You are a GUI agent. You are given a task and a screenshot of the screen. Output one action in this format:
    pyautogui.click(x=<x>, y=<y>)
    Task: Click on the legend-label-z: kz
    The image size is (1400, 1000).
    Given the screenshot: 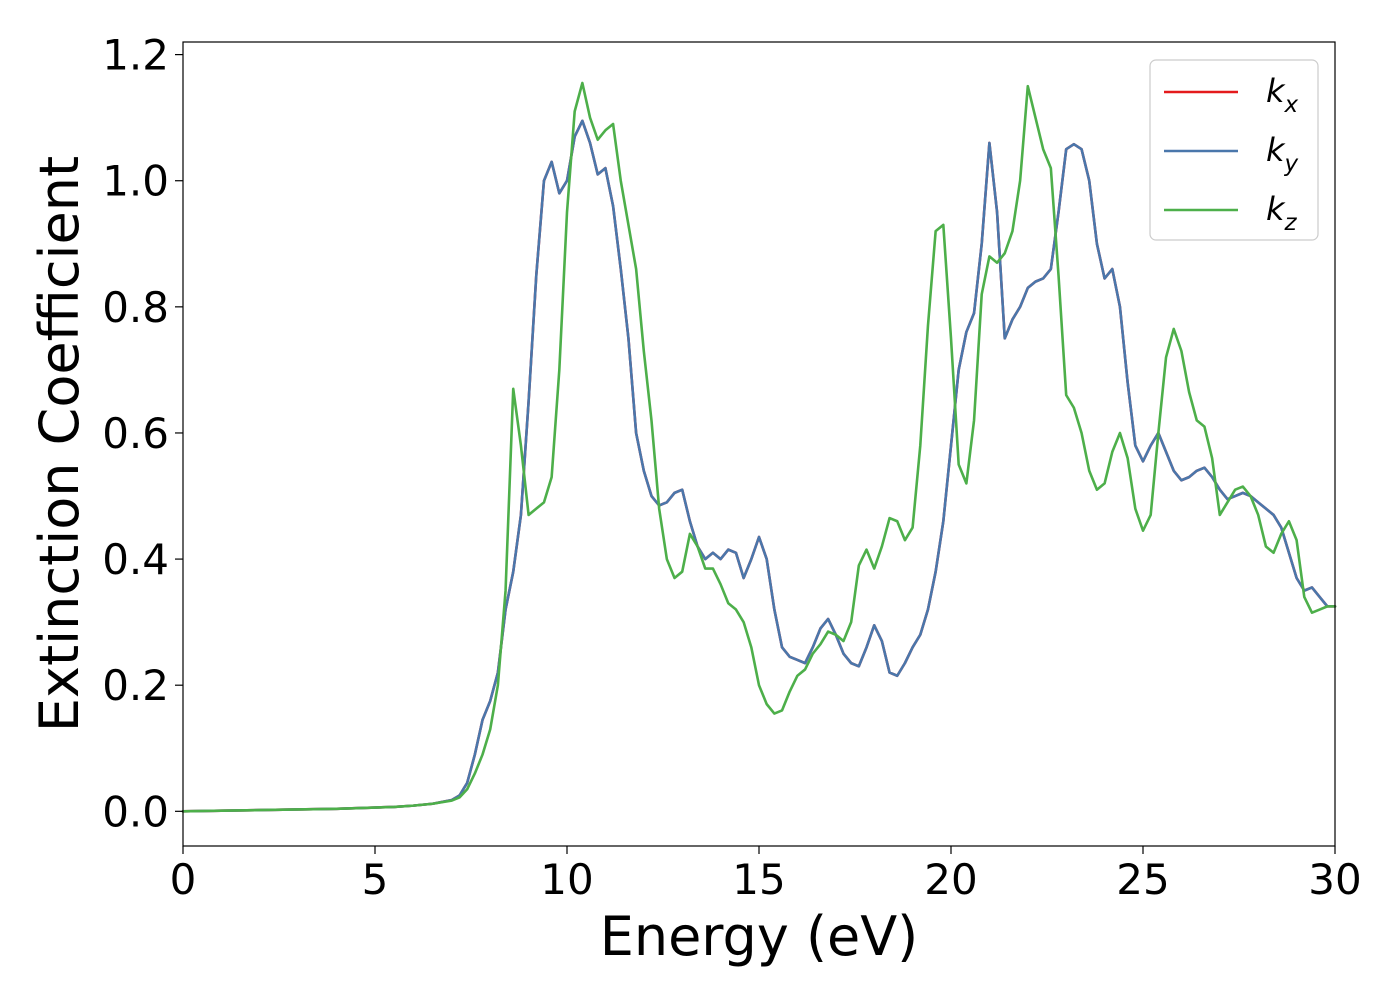 What is the action you would take?
    pyautogui.click(x=1282, y=213)
    